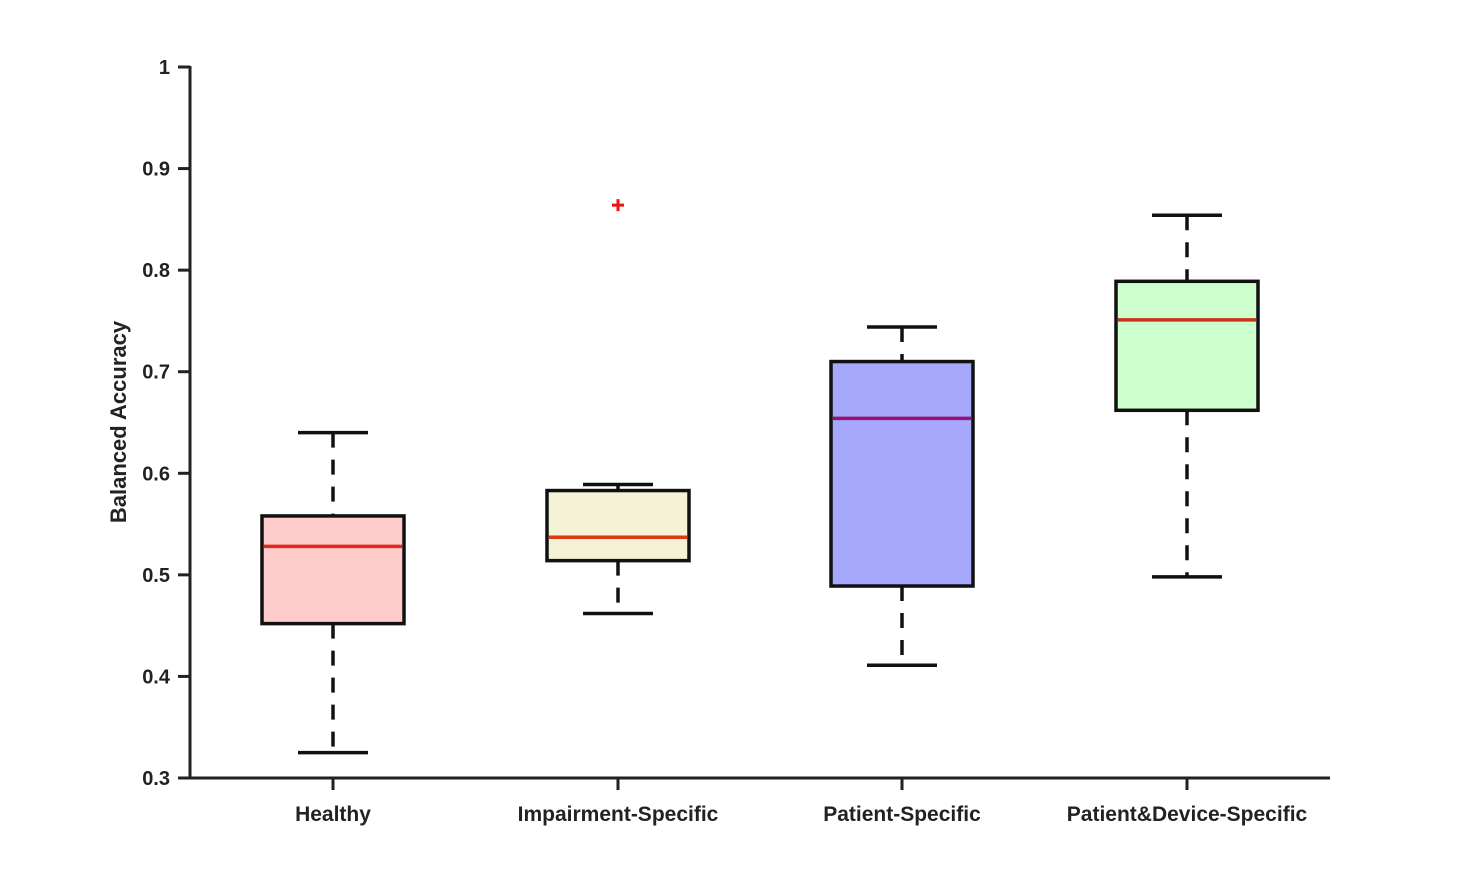  I want to click on y-tick-label: 0.9, so click(156, 170).